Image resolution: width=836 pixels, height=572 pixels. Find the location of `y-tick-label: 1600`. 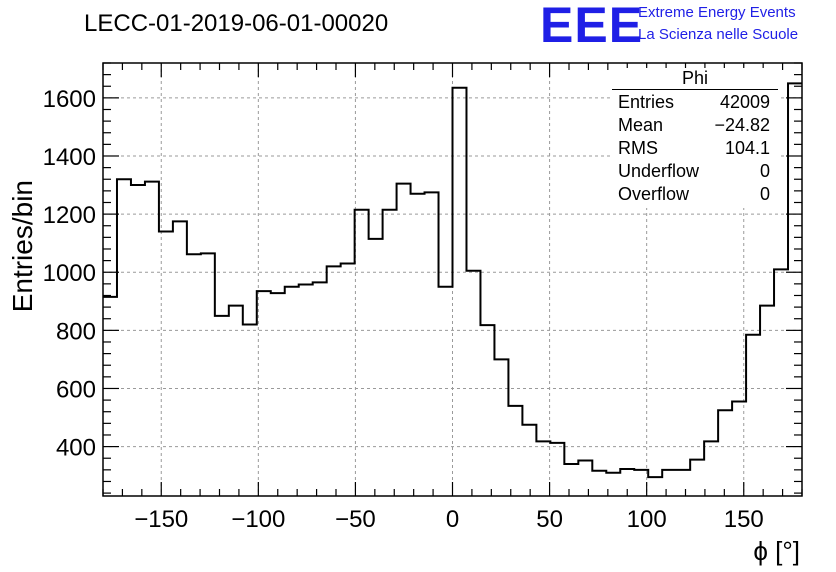

y-tick-label: 1600 is located at coordinates (69, 99).